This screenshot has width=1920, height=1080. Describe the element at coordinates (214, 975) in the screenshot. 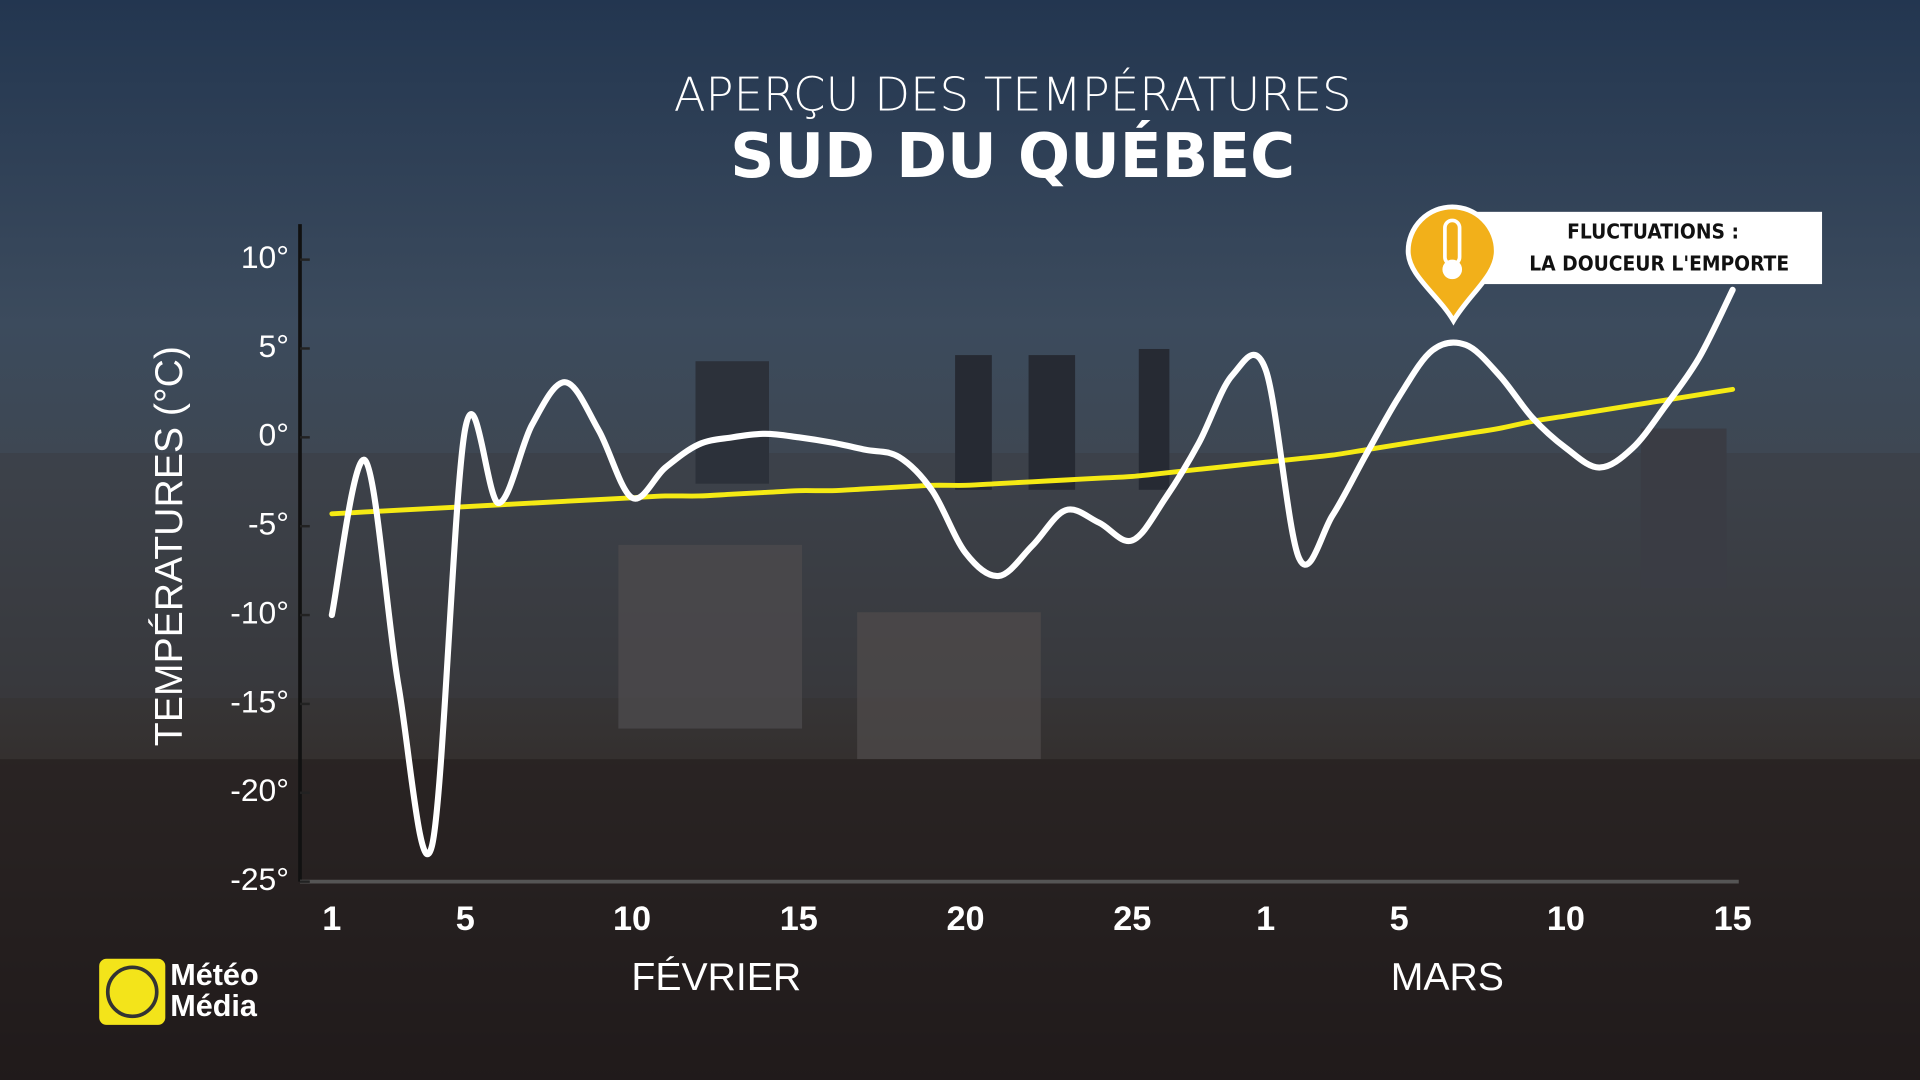

I see `logo-text: Météo` at that location.